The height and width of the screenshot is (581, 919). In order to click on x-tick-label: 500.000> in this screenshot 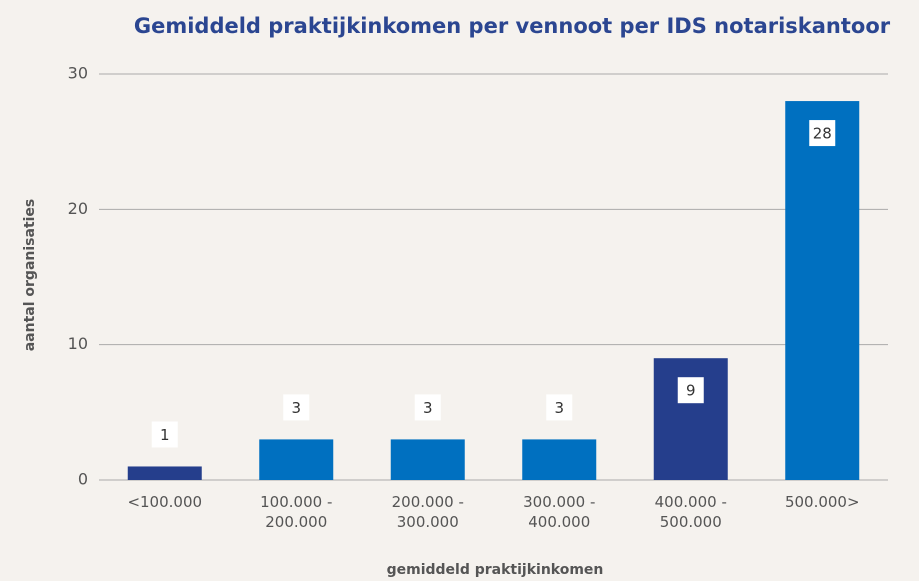, I will do `click(822, 502)`.